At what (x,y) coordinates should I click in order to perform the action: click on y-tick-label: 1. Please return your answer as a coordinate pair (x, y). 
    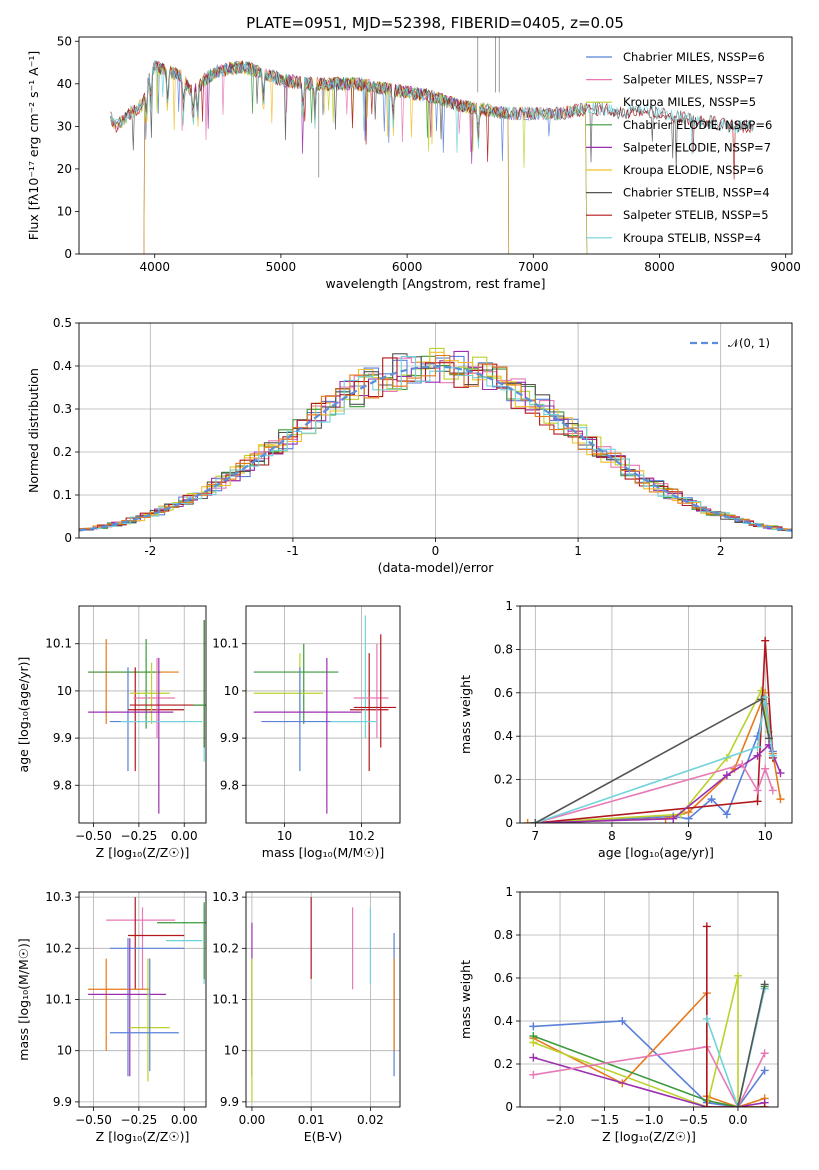
    Looking at the image, I should click on (509, 606).